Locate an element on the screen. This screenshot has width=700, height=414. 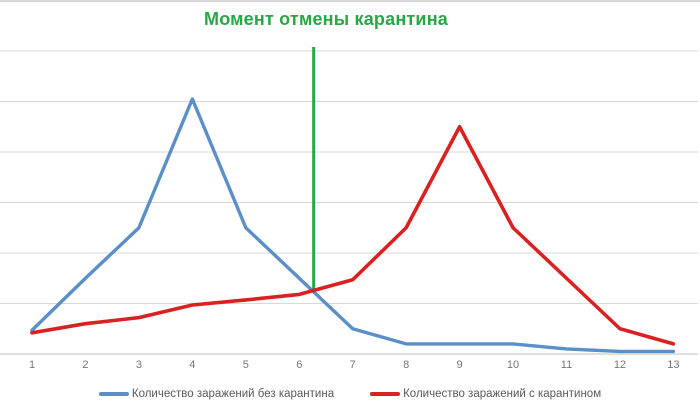
x-tick-label: 11 is located at coordinates (566, 365).